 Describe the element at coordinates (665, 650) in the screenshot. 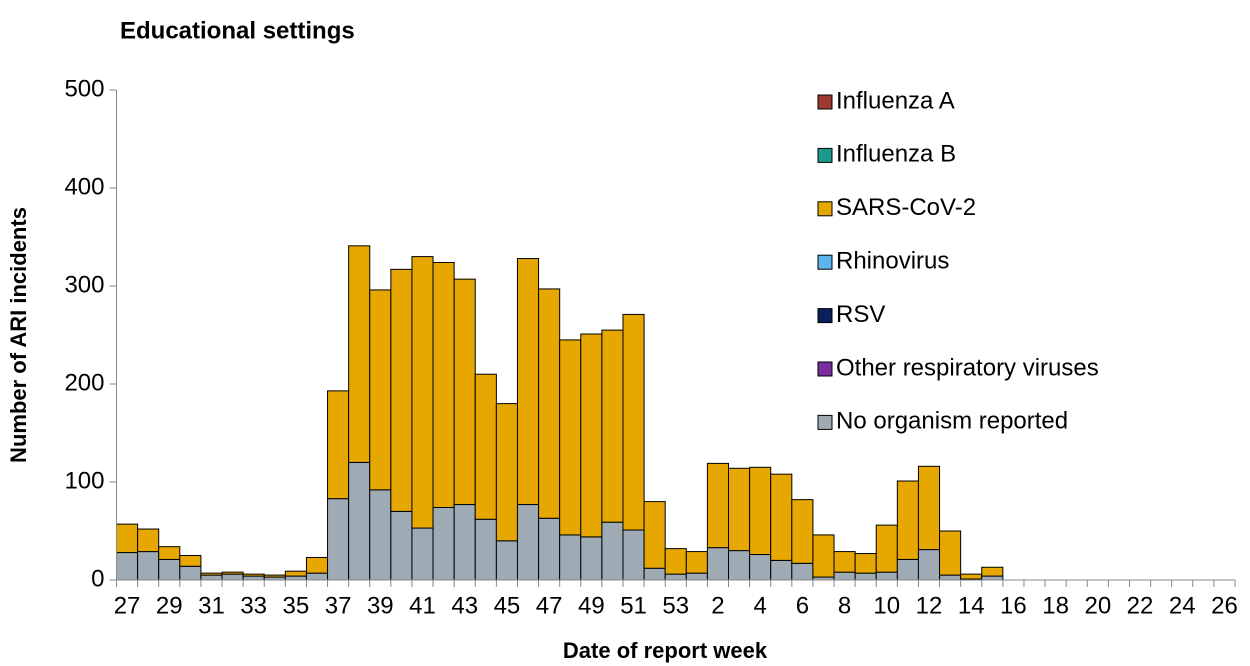

I see `x-axis-title: Date of report week` at that location.